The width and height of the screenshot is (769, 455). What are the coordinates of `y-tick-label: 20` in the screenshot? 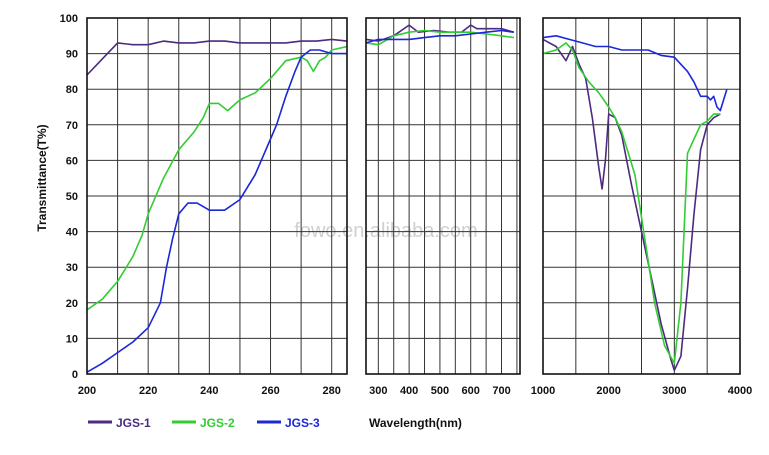 It's located at (72, 304).